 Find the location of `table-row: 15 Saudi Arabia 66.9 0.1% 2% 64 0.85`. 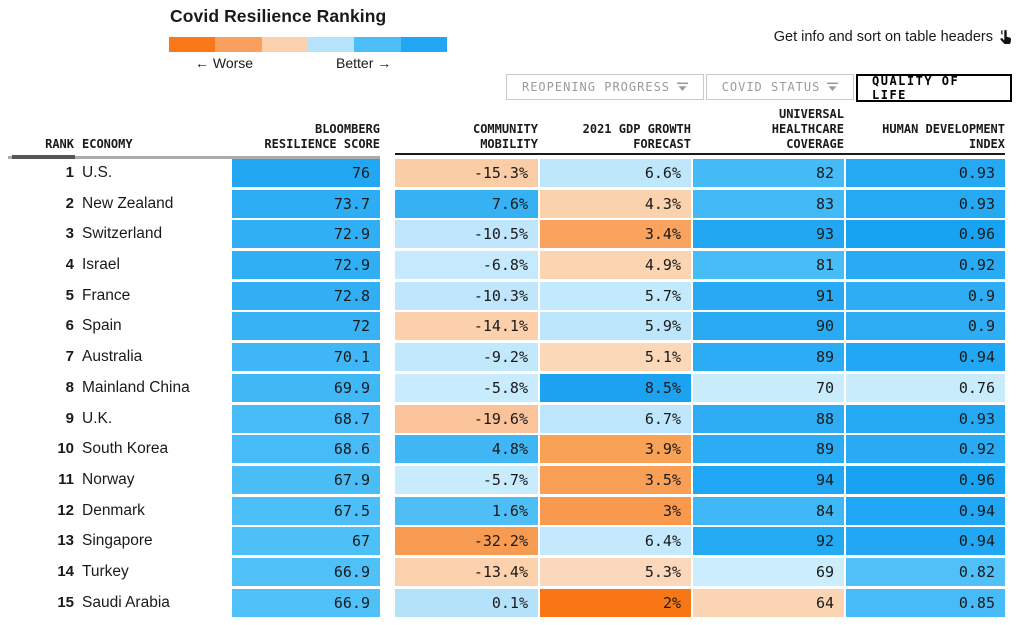

table-row: 15 Saudi Arabia 66.9 0.1% 2% 64 0.85 is located at coordinates (511, 602).